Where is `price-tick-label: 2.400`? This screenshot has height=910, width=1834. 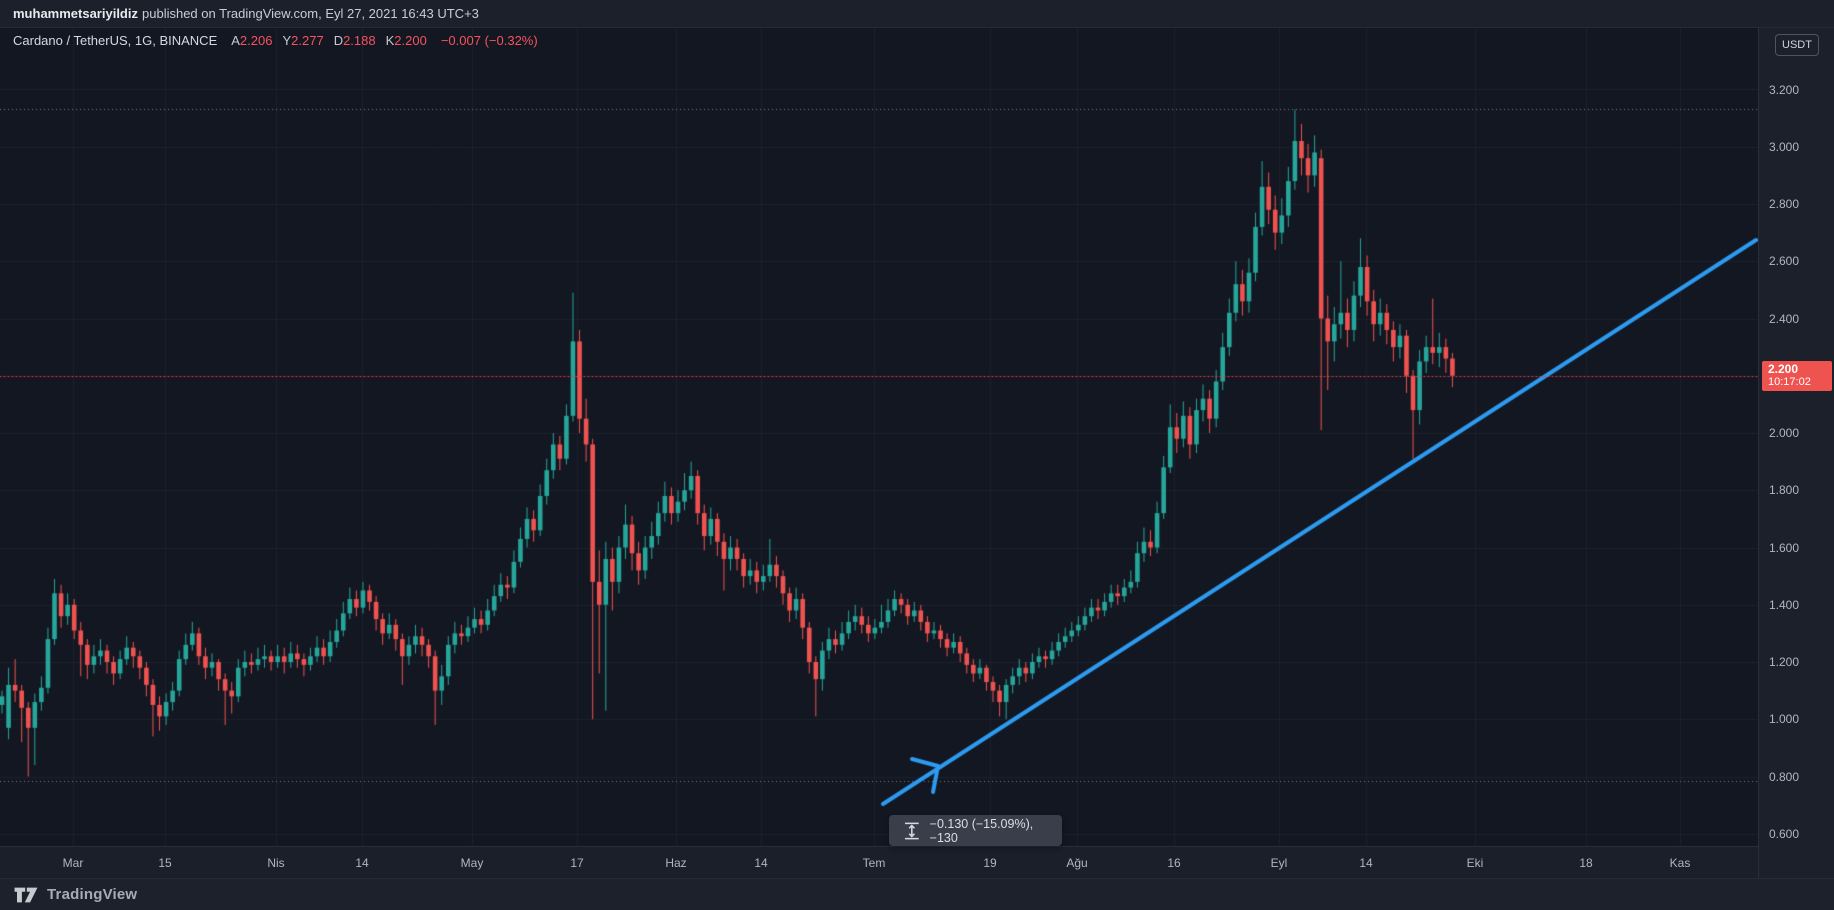 price-tick-label: 2.400 is located at coordinates (1784, 318).